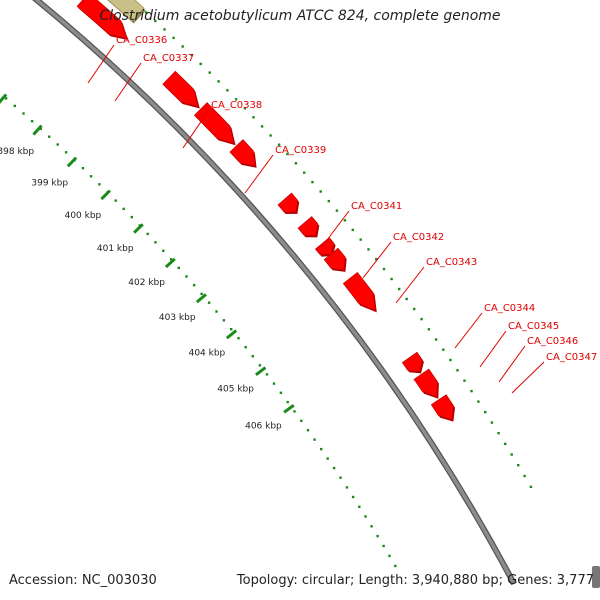 The height and width of the screenshot is (600, 600). What do you see at coordinates (49, 184) in the screenshot?
I see `kbp-tick-label: 399 kbp` at bounding box center [49, 184].